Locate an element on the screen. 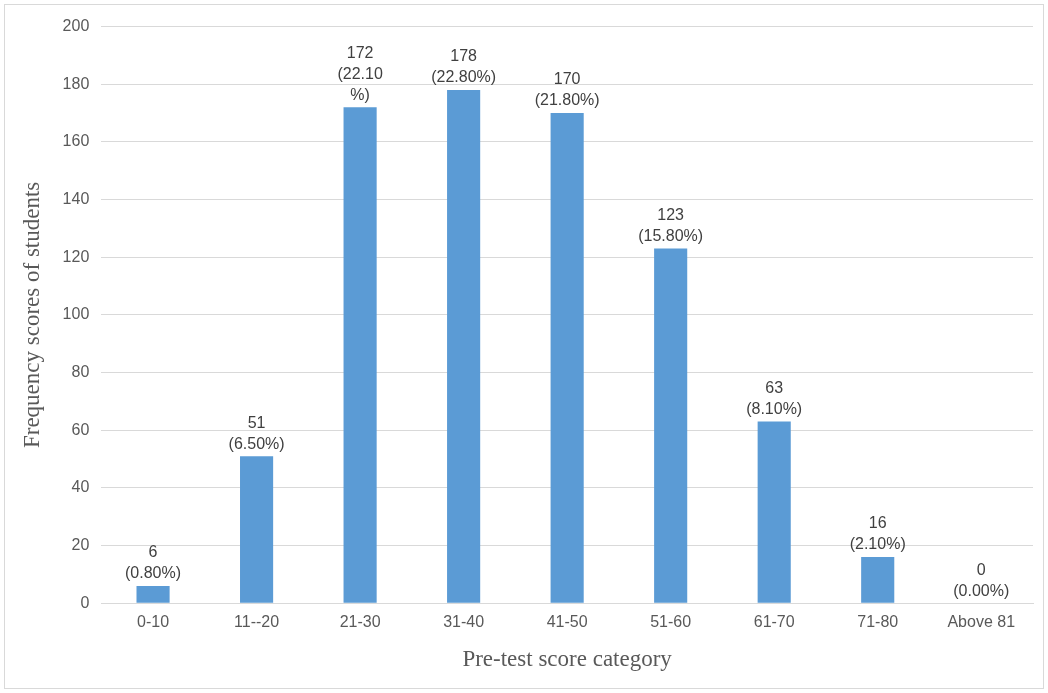 The width and height of the screenshot is (1048, 693). y-tick-label: 20 is located at coordinates (80, 544).